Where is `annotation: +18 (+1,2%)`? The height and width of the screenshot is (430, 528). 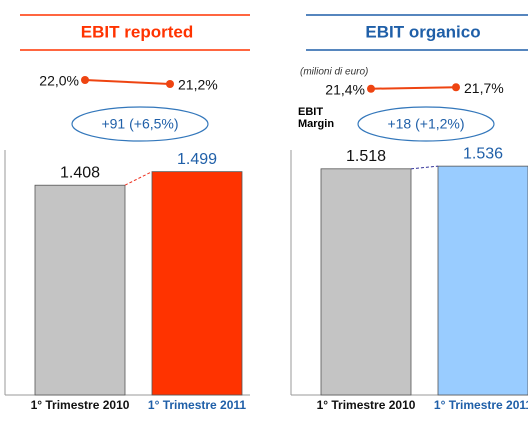
annotation: +18 (+1,2%) is located at coordinates (425, 124).